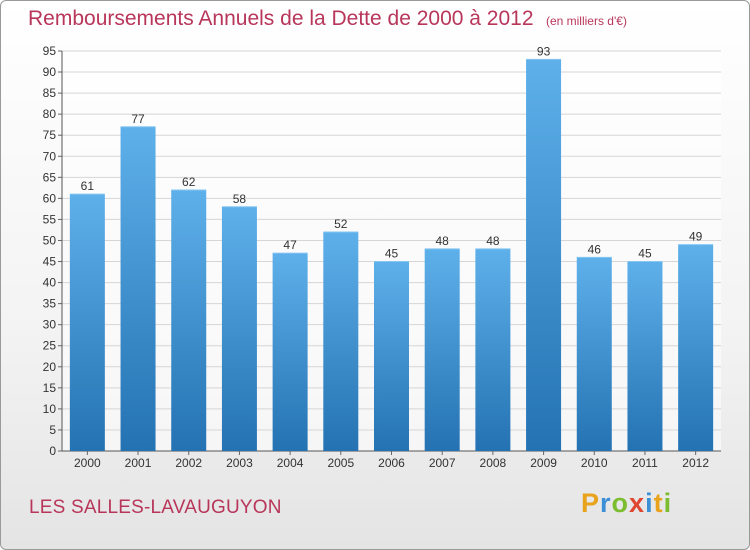 The width and height of the screenshot is (750, 550). What do you see at coordinates (52, 451) in the screenshot?
I see `y-tick-label: 0` at bounding box center [52, 451].